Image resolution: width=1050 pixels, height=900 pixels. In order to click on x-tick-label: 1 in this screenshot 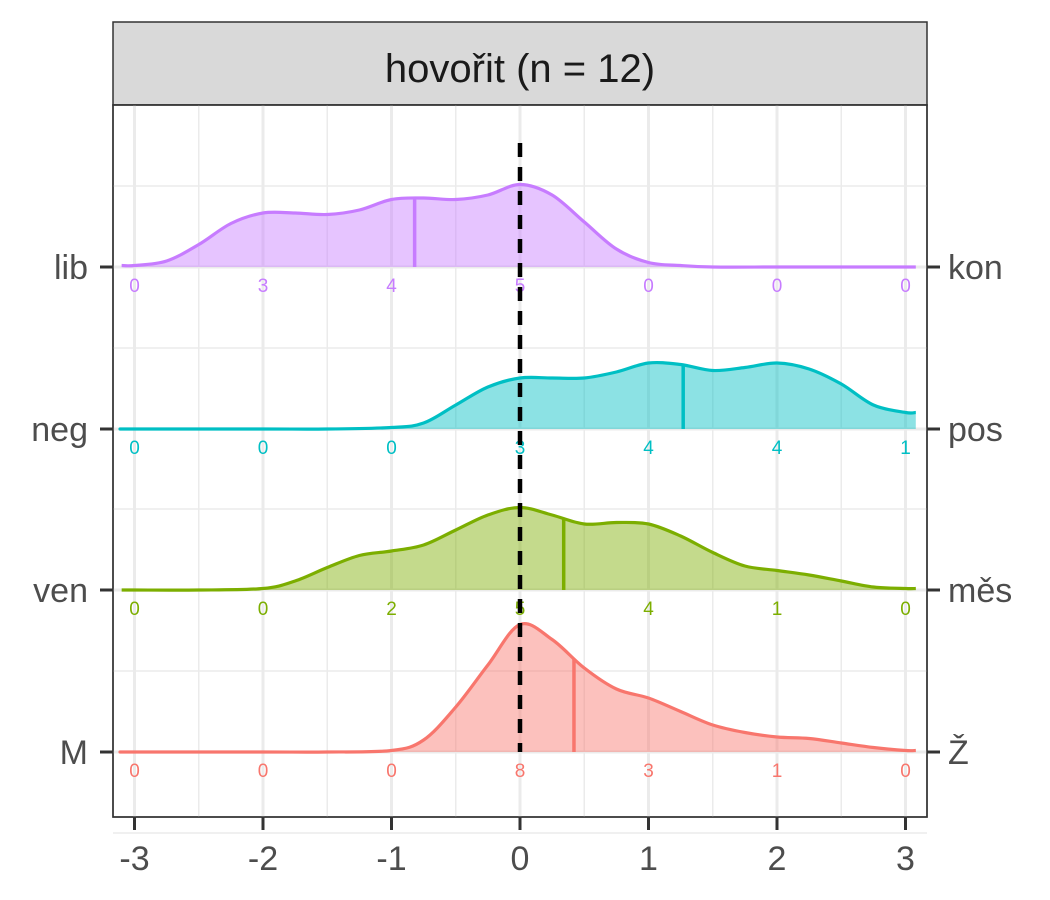, I will do `click(648, 859)`.